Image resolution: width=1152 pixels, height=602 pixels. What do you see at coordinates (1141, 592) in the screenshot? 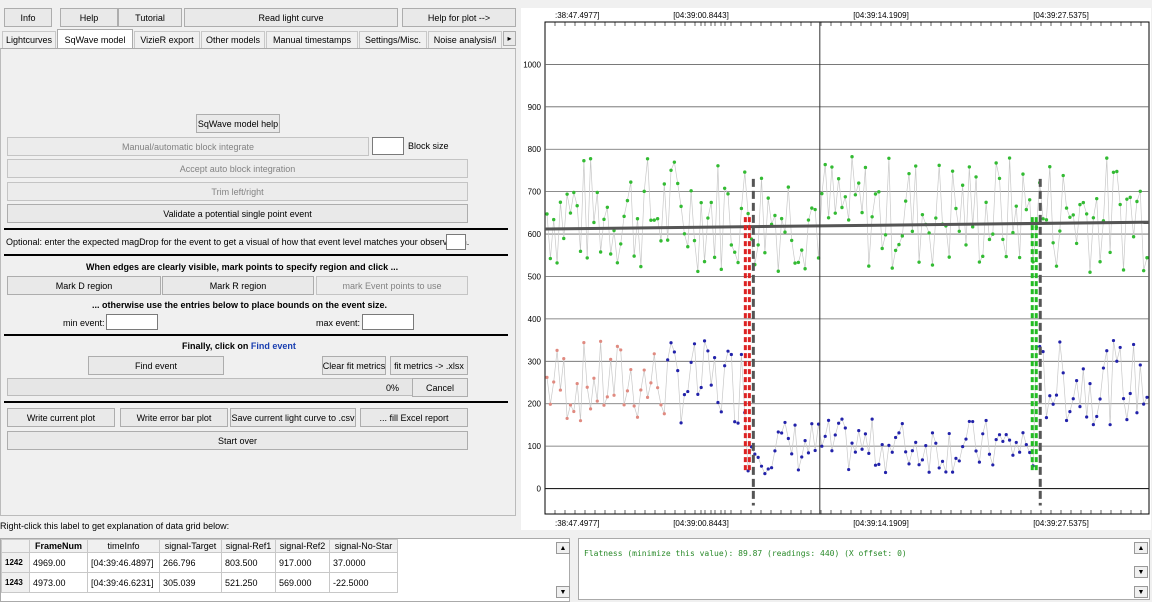
I see `log-scroll-bottom-icon: ▼` at bounding box center [1141, 592].